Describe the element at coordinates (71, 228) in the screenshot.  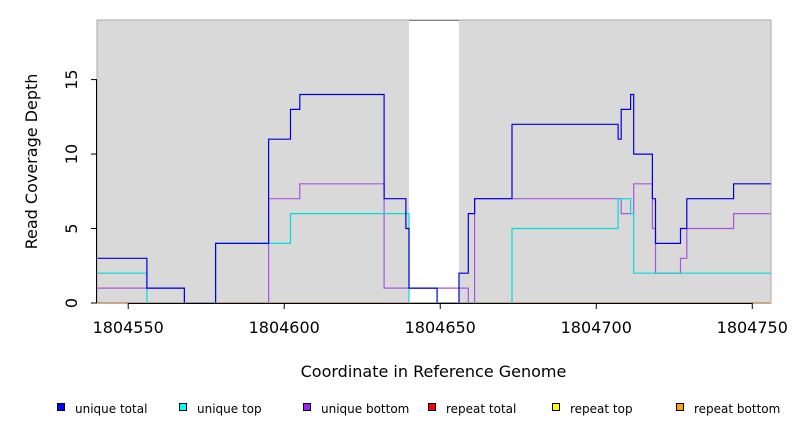
I see `y-tick-label: 5` at that location.